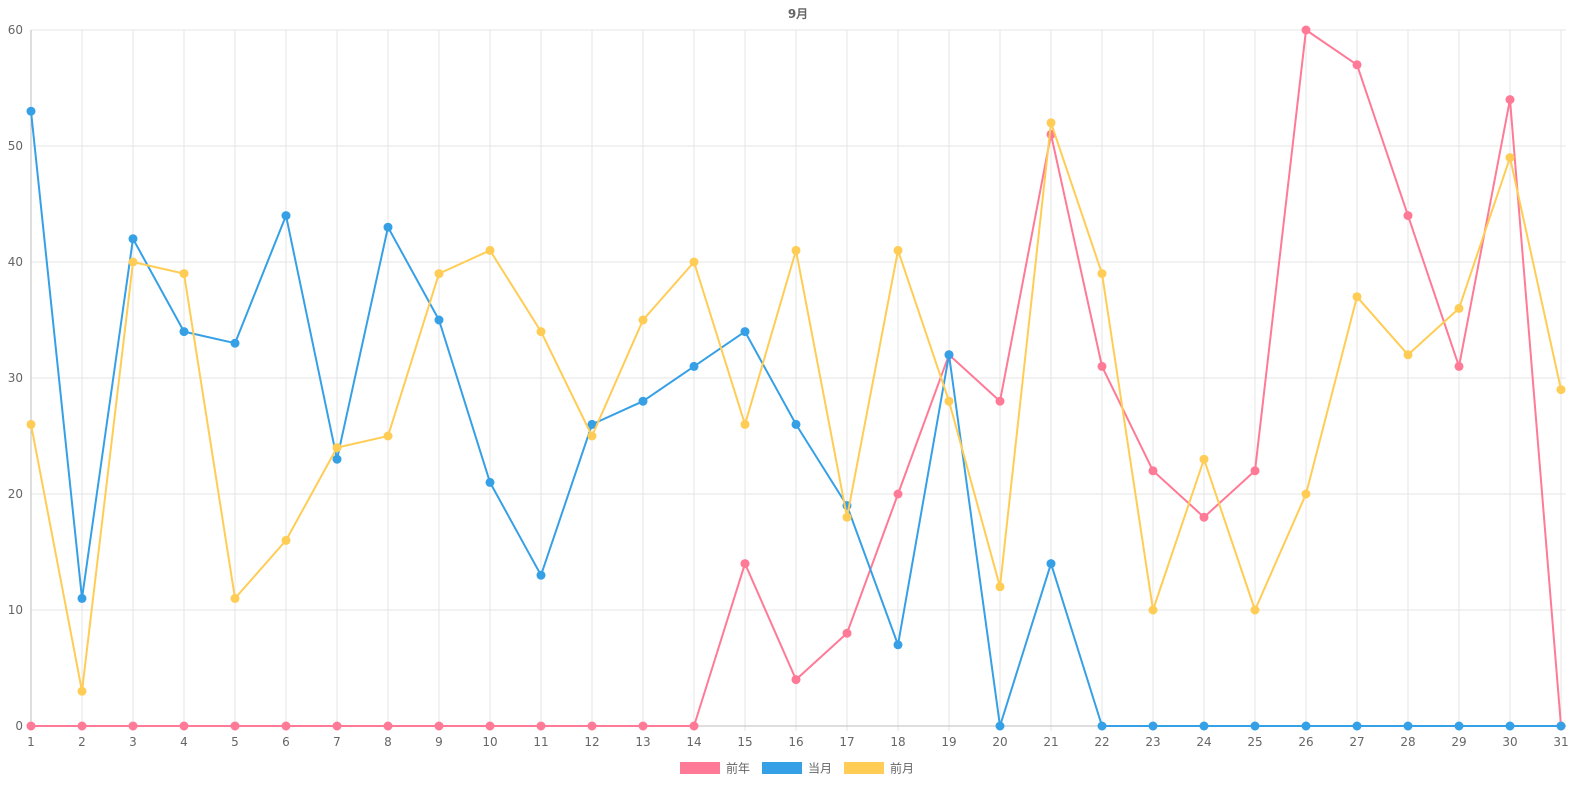 The width and height of the screenshot is (1596, 795). Describe the element at coordinates (1509, 742) in the screenshot. I see `x-tick-label: 30` at that location.